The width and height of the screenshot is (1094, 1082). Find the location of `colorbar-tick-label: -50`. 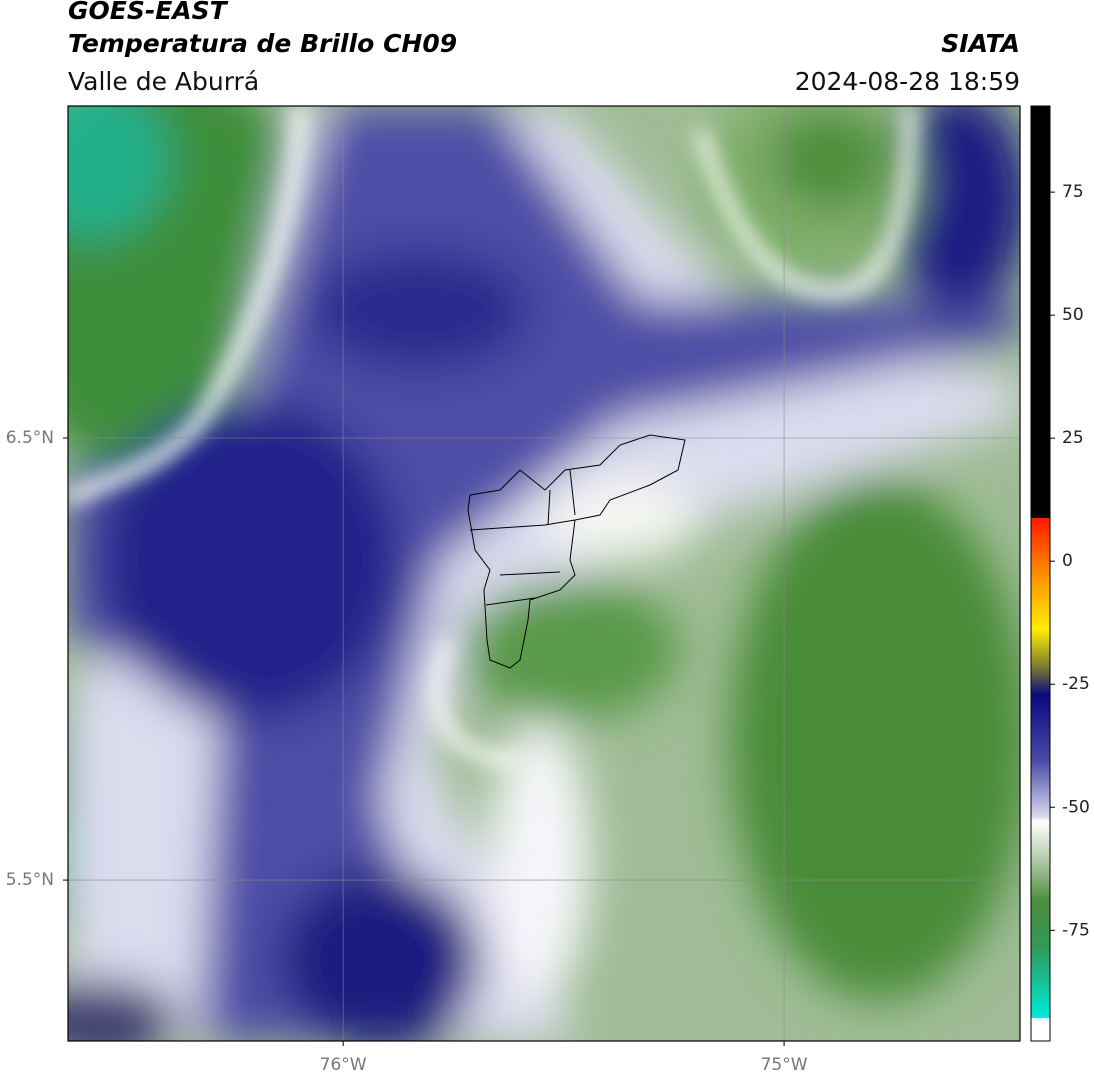

colorbar-tick-label: -50 is located at coordinates (1076, 807).